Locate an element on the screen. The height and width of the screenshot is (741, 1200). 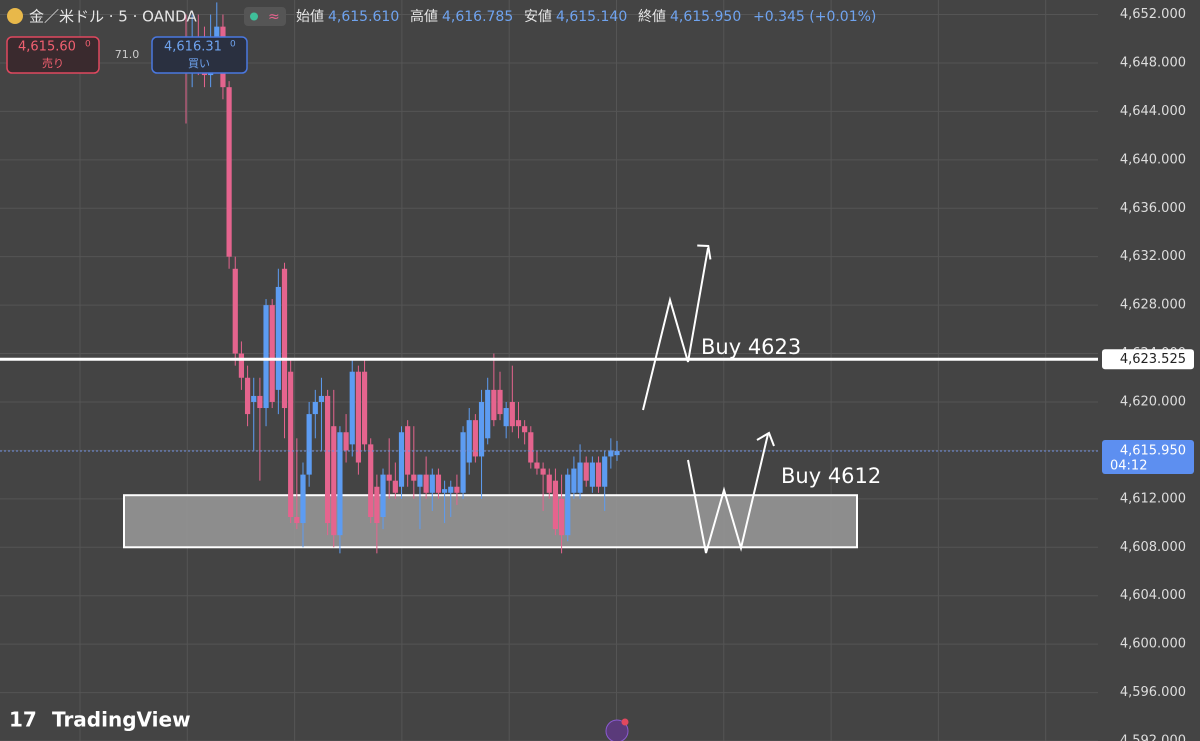
logo: TradingView is located at coordinates (121, 720).